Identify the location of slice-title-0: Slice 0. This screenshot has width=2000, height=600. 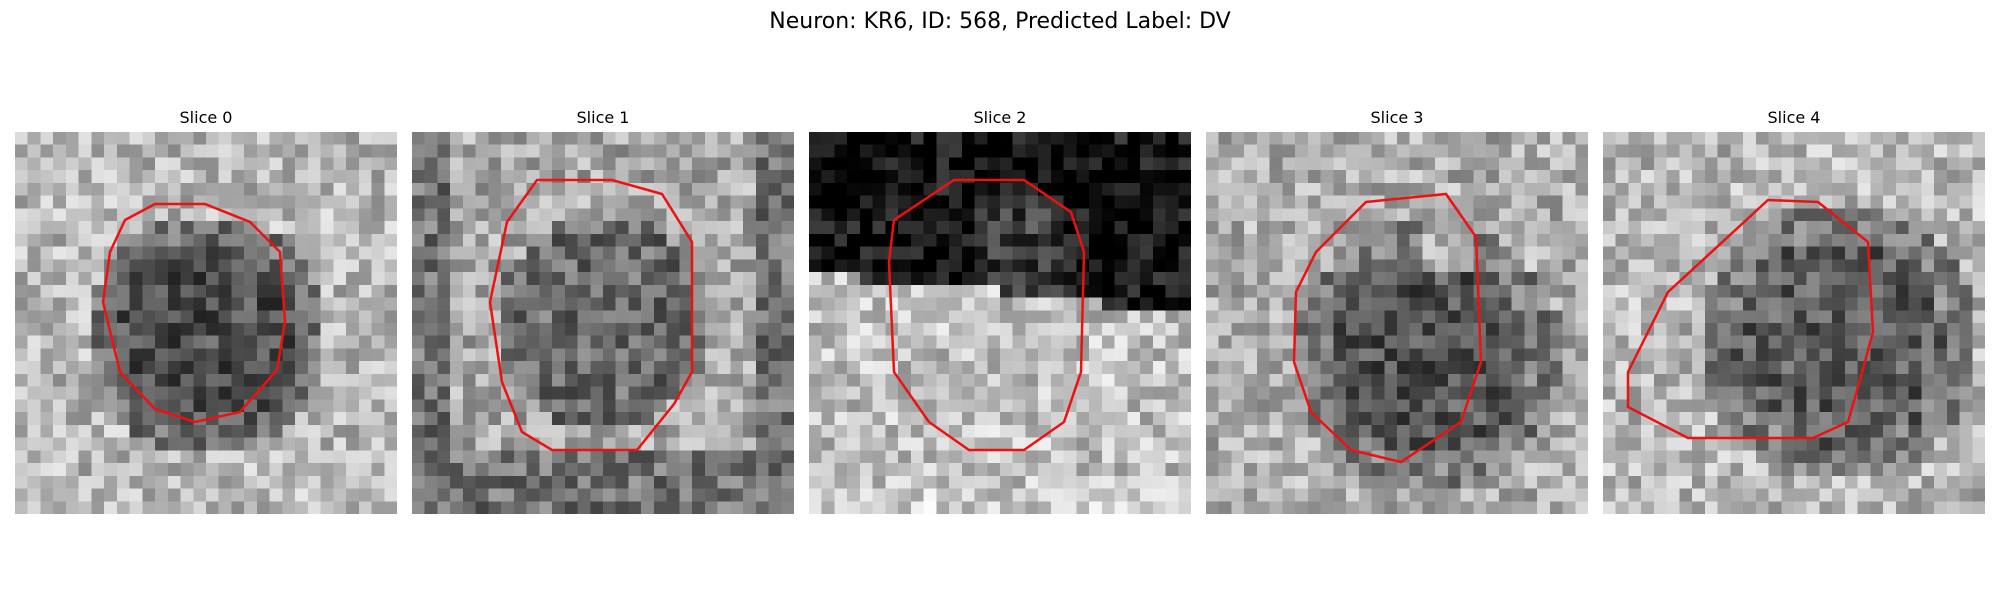
(206, 117).